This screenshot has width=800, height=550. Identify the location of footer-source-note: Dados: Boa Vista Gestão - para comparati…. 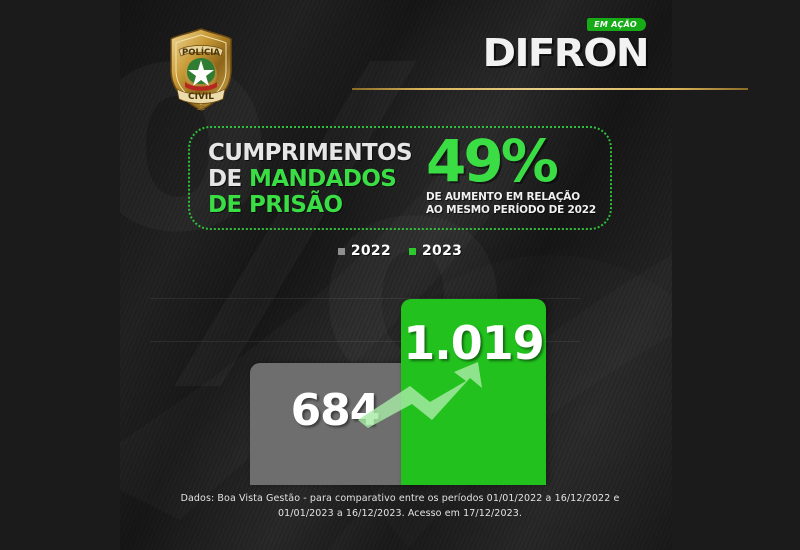
(400, 506).